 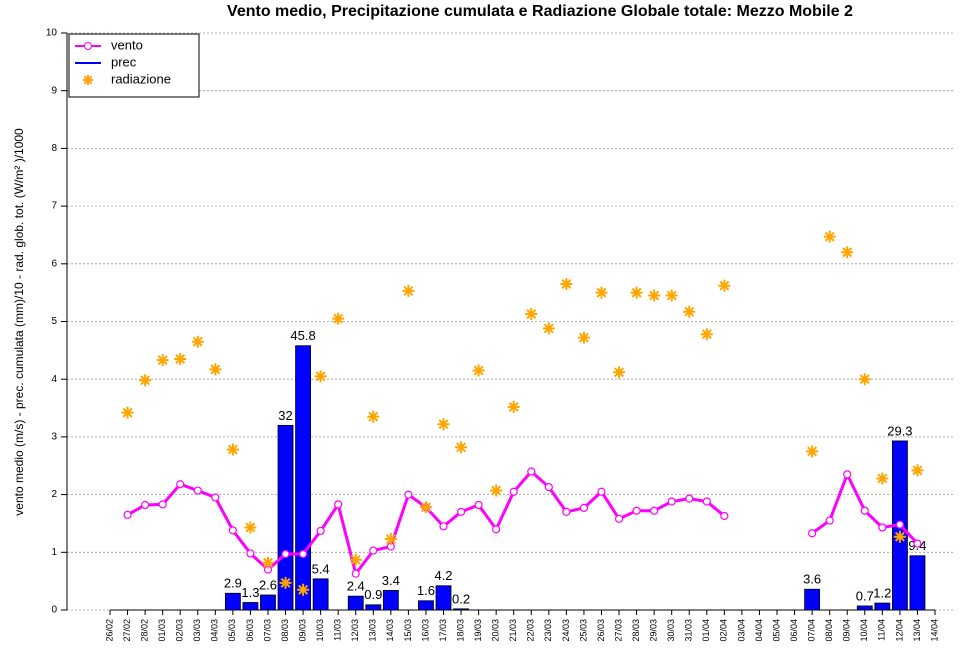 What do you see at coordinates (250, 592) in the screenshot?
I see `data-label: 1.3` at bounding box center [250, 592].